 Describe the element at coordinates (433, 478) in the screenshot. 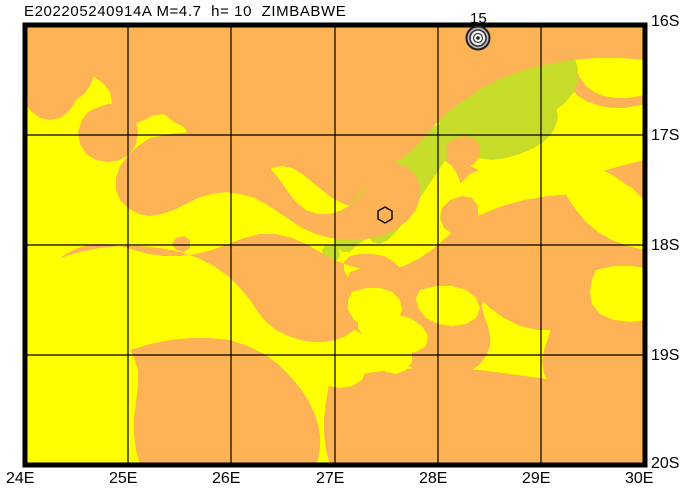

I see `axis-label-lon-28e: 28E` at that location.